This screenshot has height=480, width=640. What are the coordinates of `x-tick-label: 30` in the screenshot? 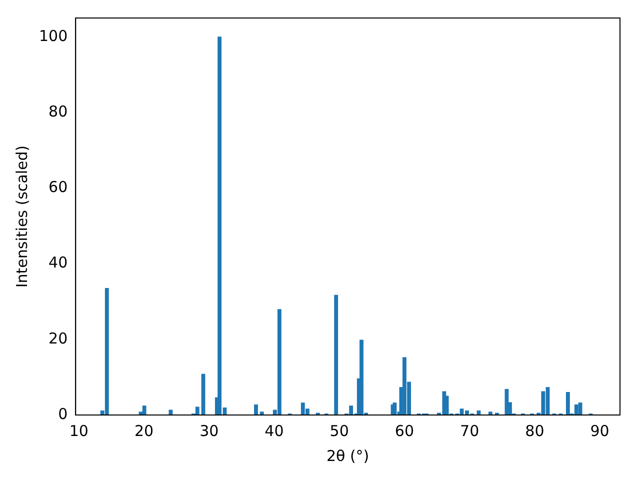 It's located at (209, 431).